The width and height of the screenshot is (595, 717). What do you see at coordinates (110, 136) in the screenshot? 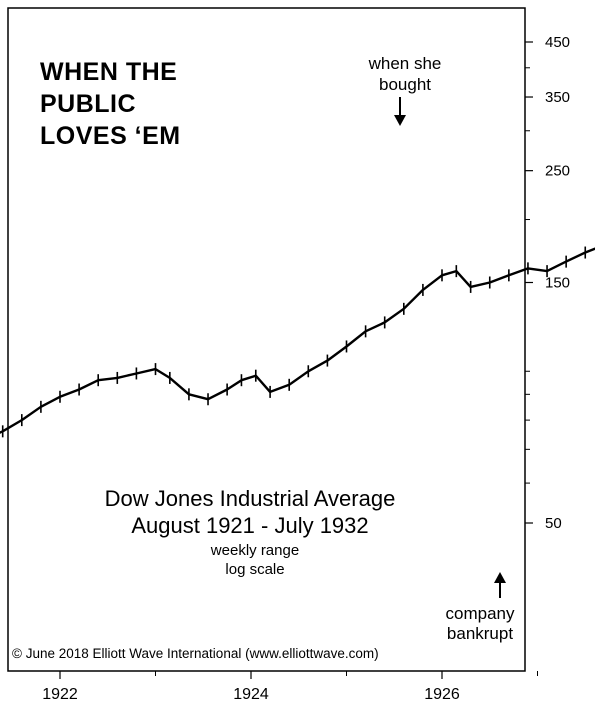
I see `headline-line-3: LOVES ‘EM` at bounding box center [110, 136].